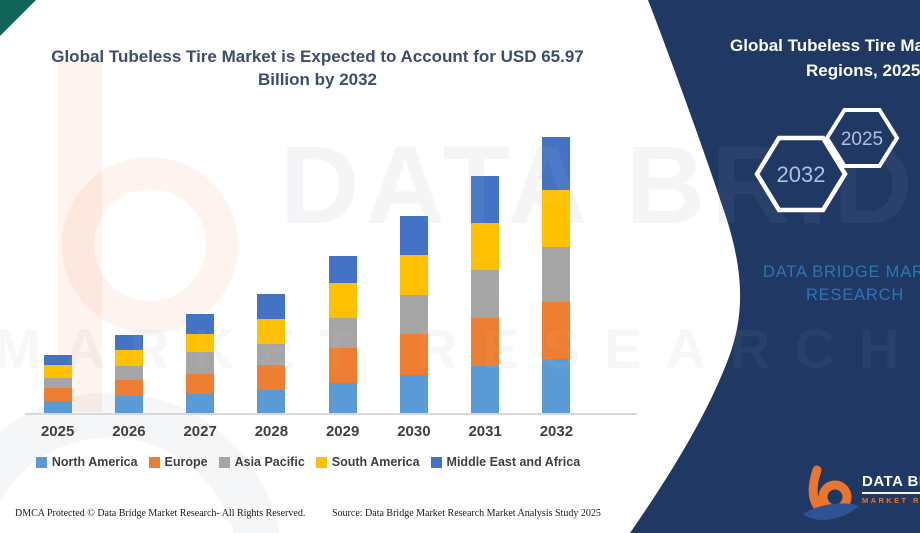 Image resolution: width=920 pixels, height=533 pixels. Describe the element at coordinates (269, 462) in the screenshot. I see `legend-label: Asia Pacific` at that location.